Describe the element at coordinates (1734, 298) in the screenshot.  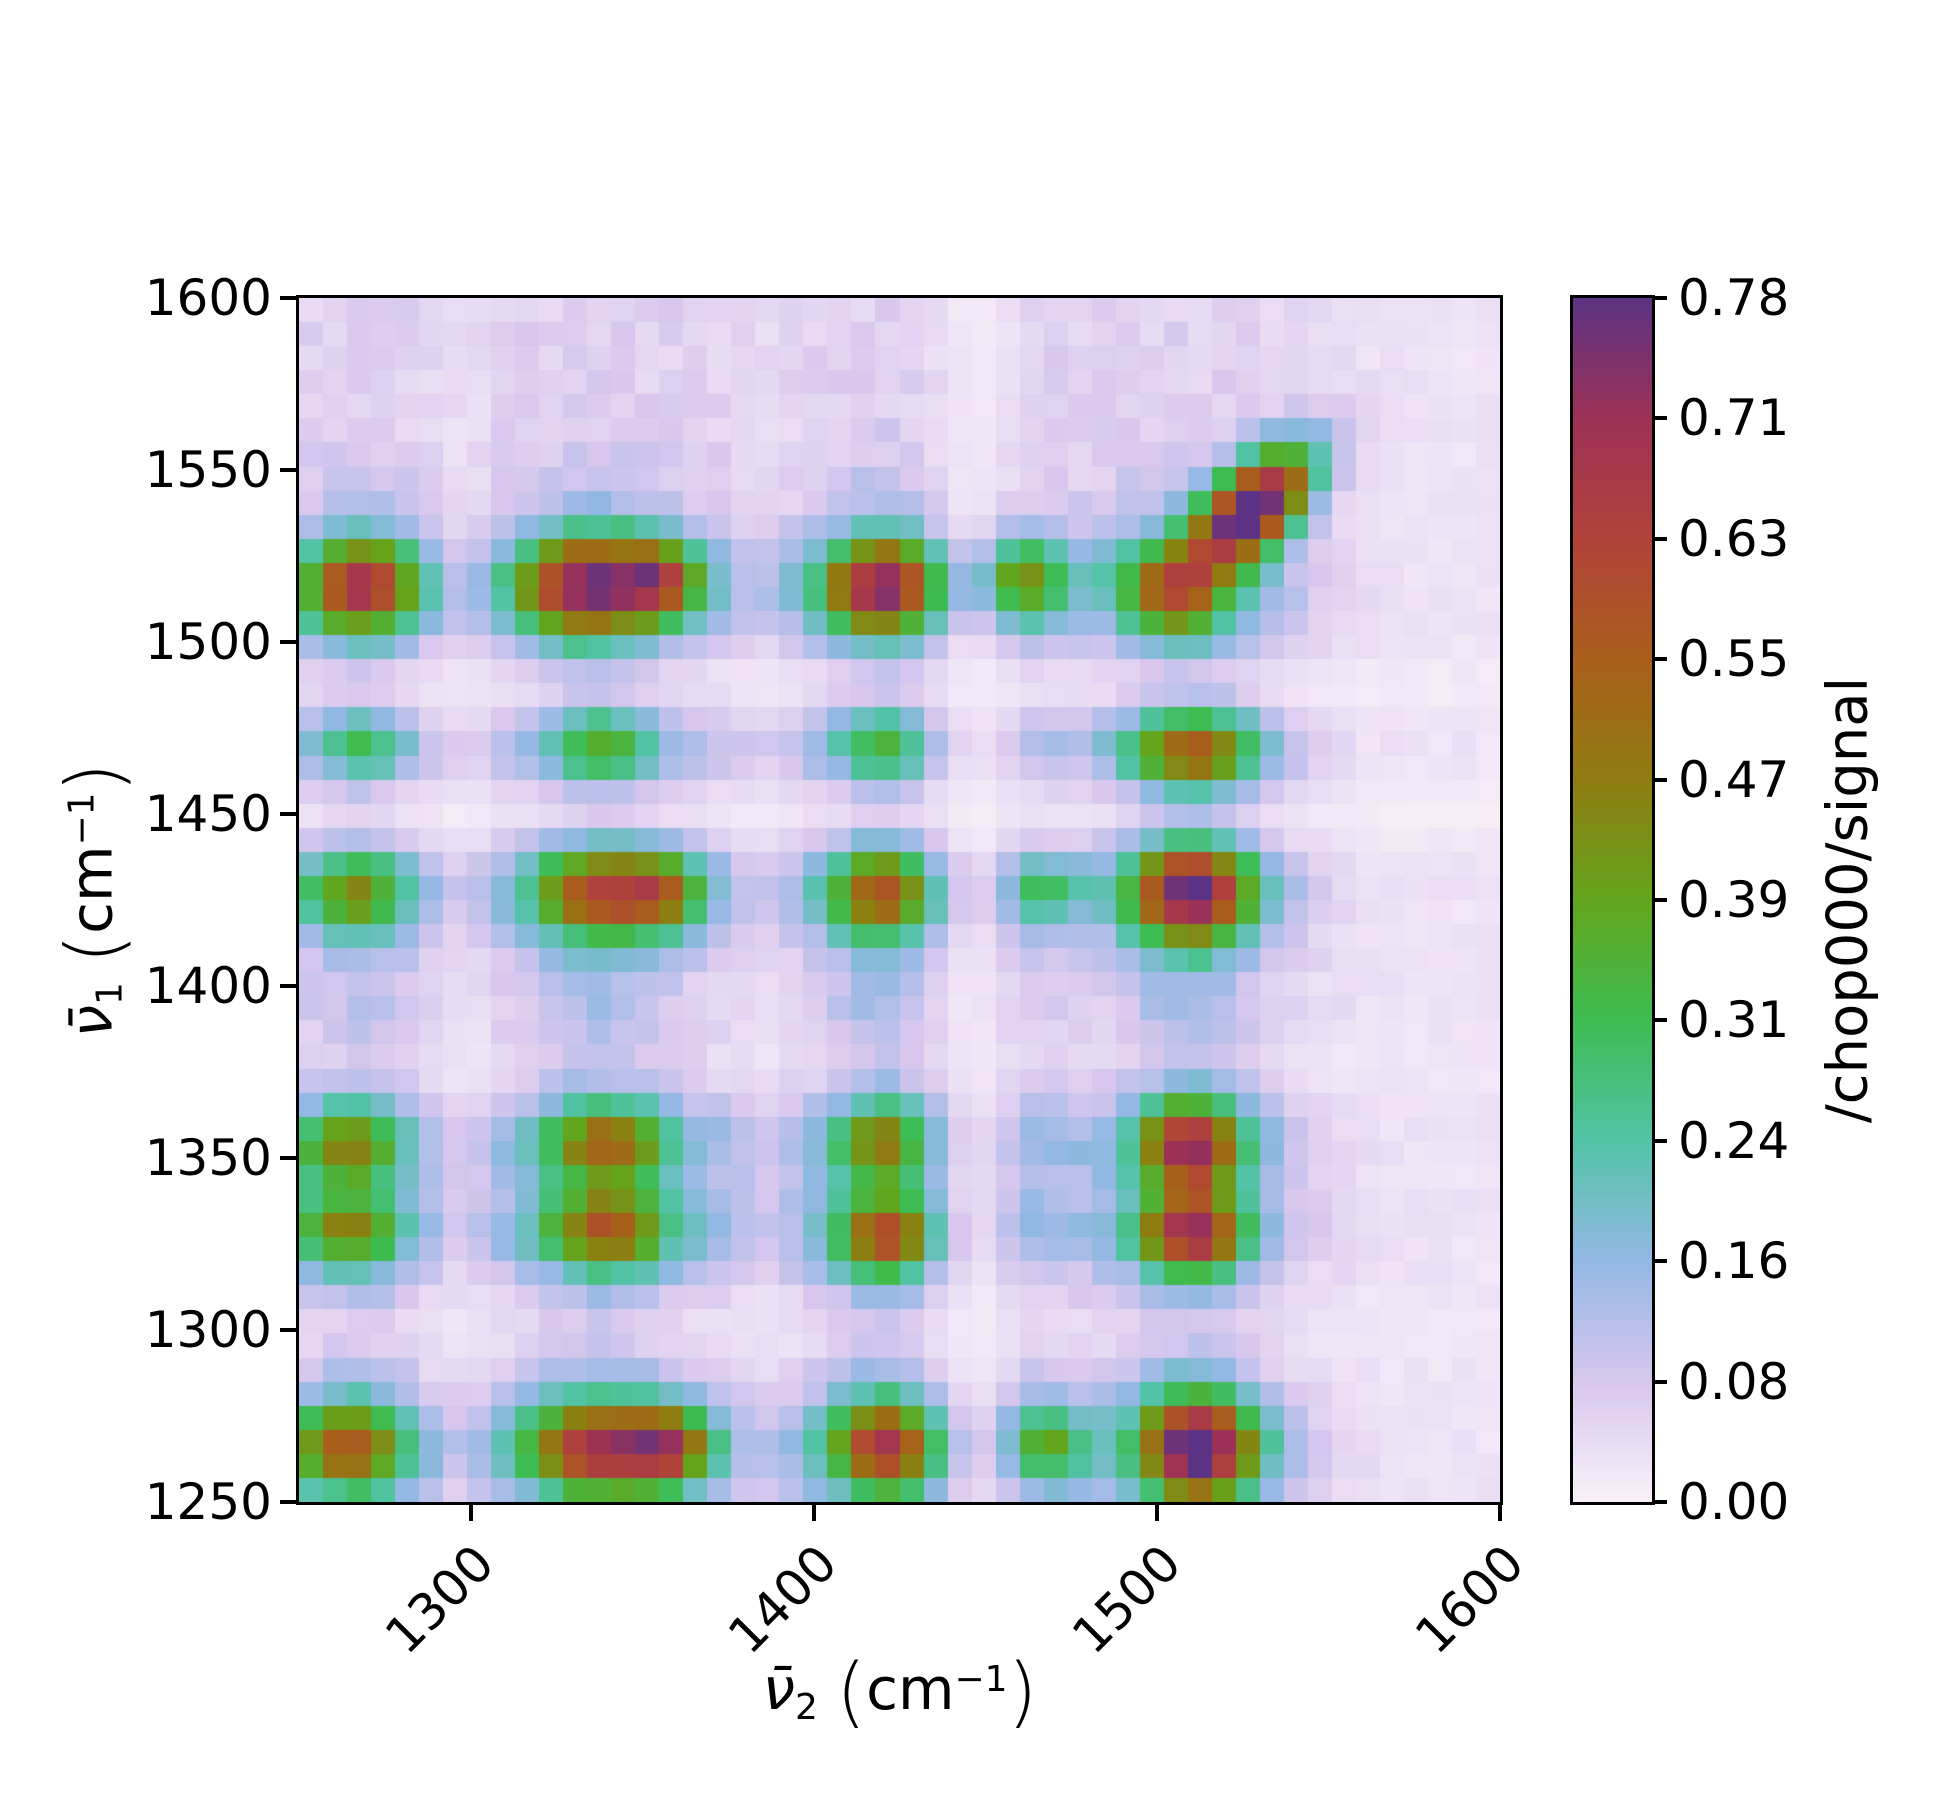
I see `colorbar-tick-label: 0.78` at that location.